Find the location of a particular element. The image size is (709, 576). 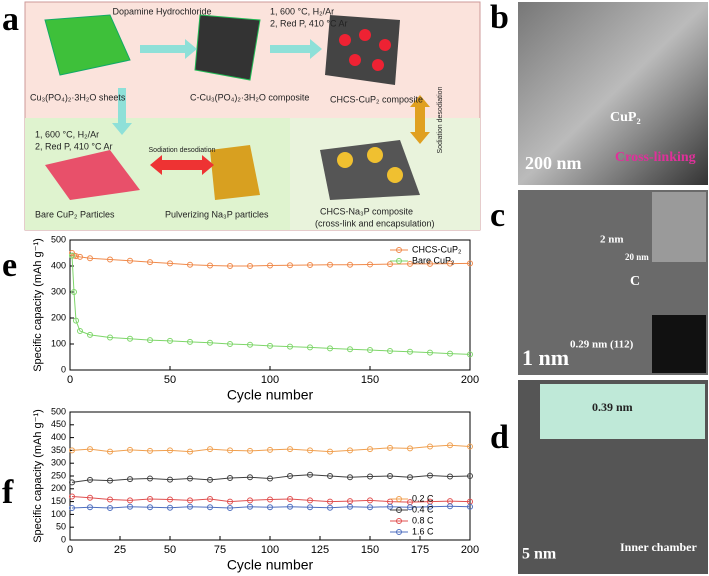

scale-label: 5 nm is located at coordinates (539, 554).